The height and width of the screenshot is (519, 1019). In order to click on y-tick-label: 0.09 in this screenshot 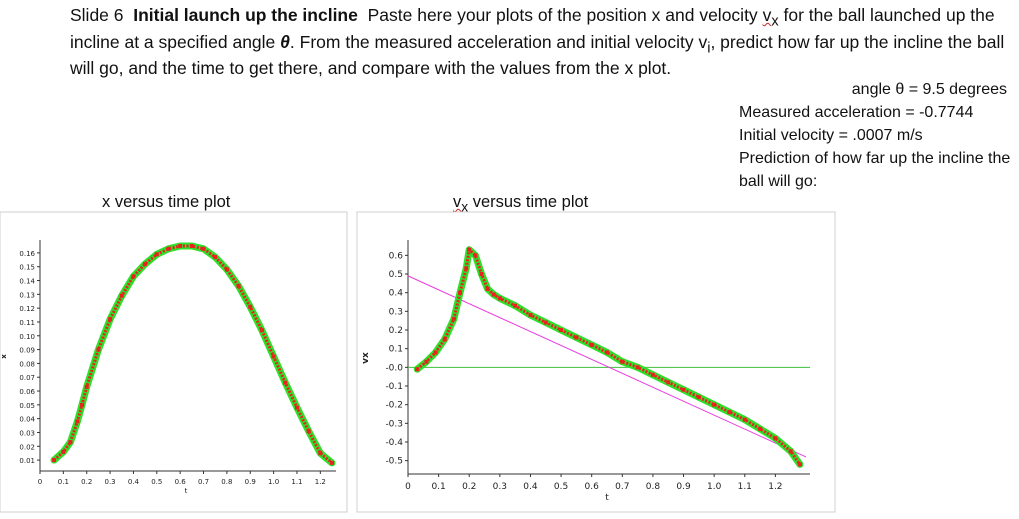, I will do `click(27, 351)`.